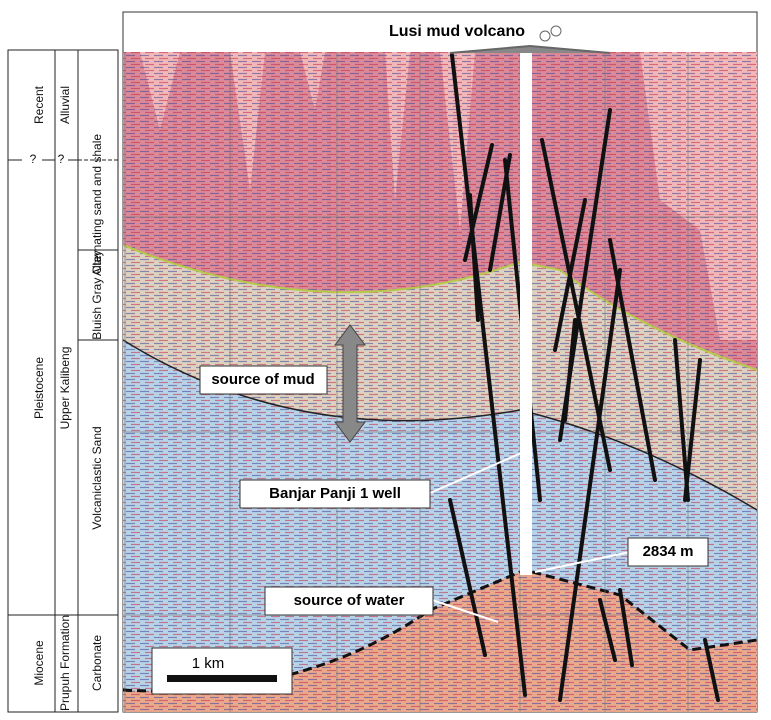 The width and height of the screenshot is (771, 720). What do you see at coordinates (65, 663) in the screenshot?
I see `formation-label: Prupuh Formation` at bounding box center [65, 663].